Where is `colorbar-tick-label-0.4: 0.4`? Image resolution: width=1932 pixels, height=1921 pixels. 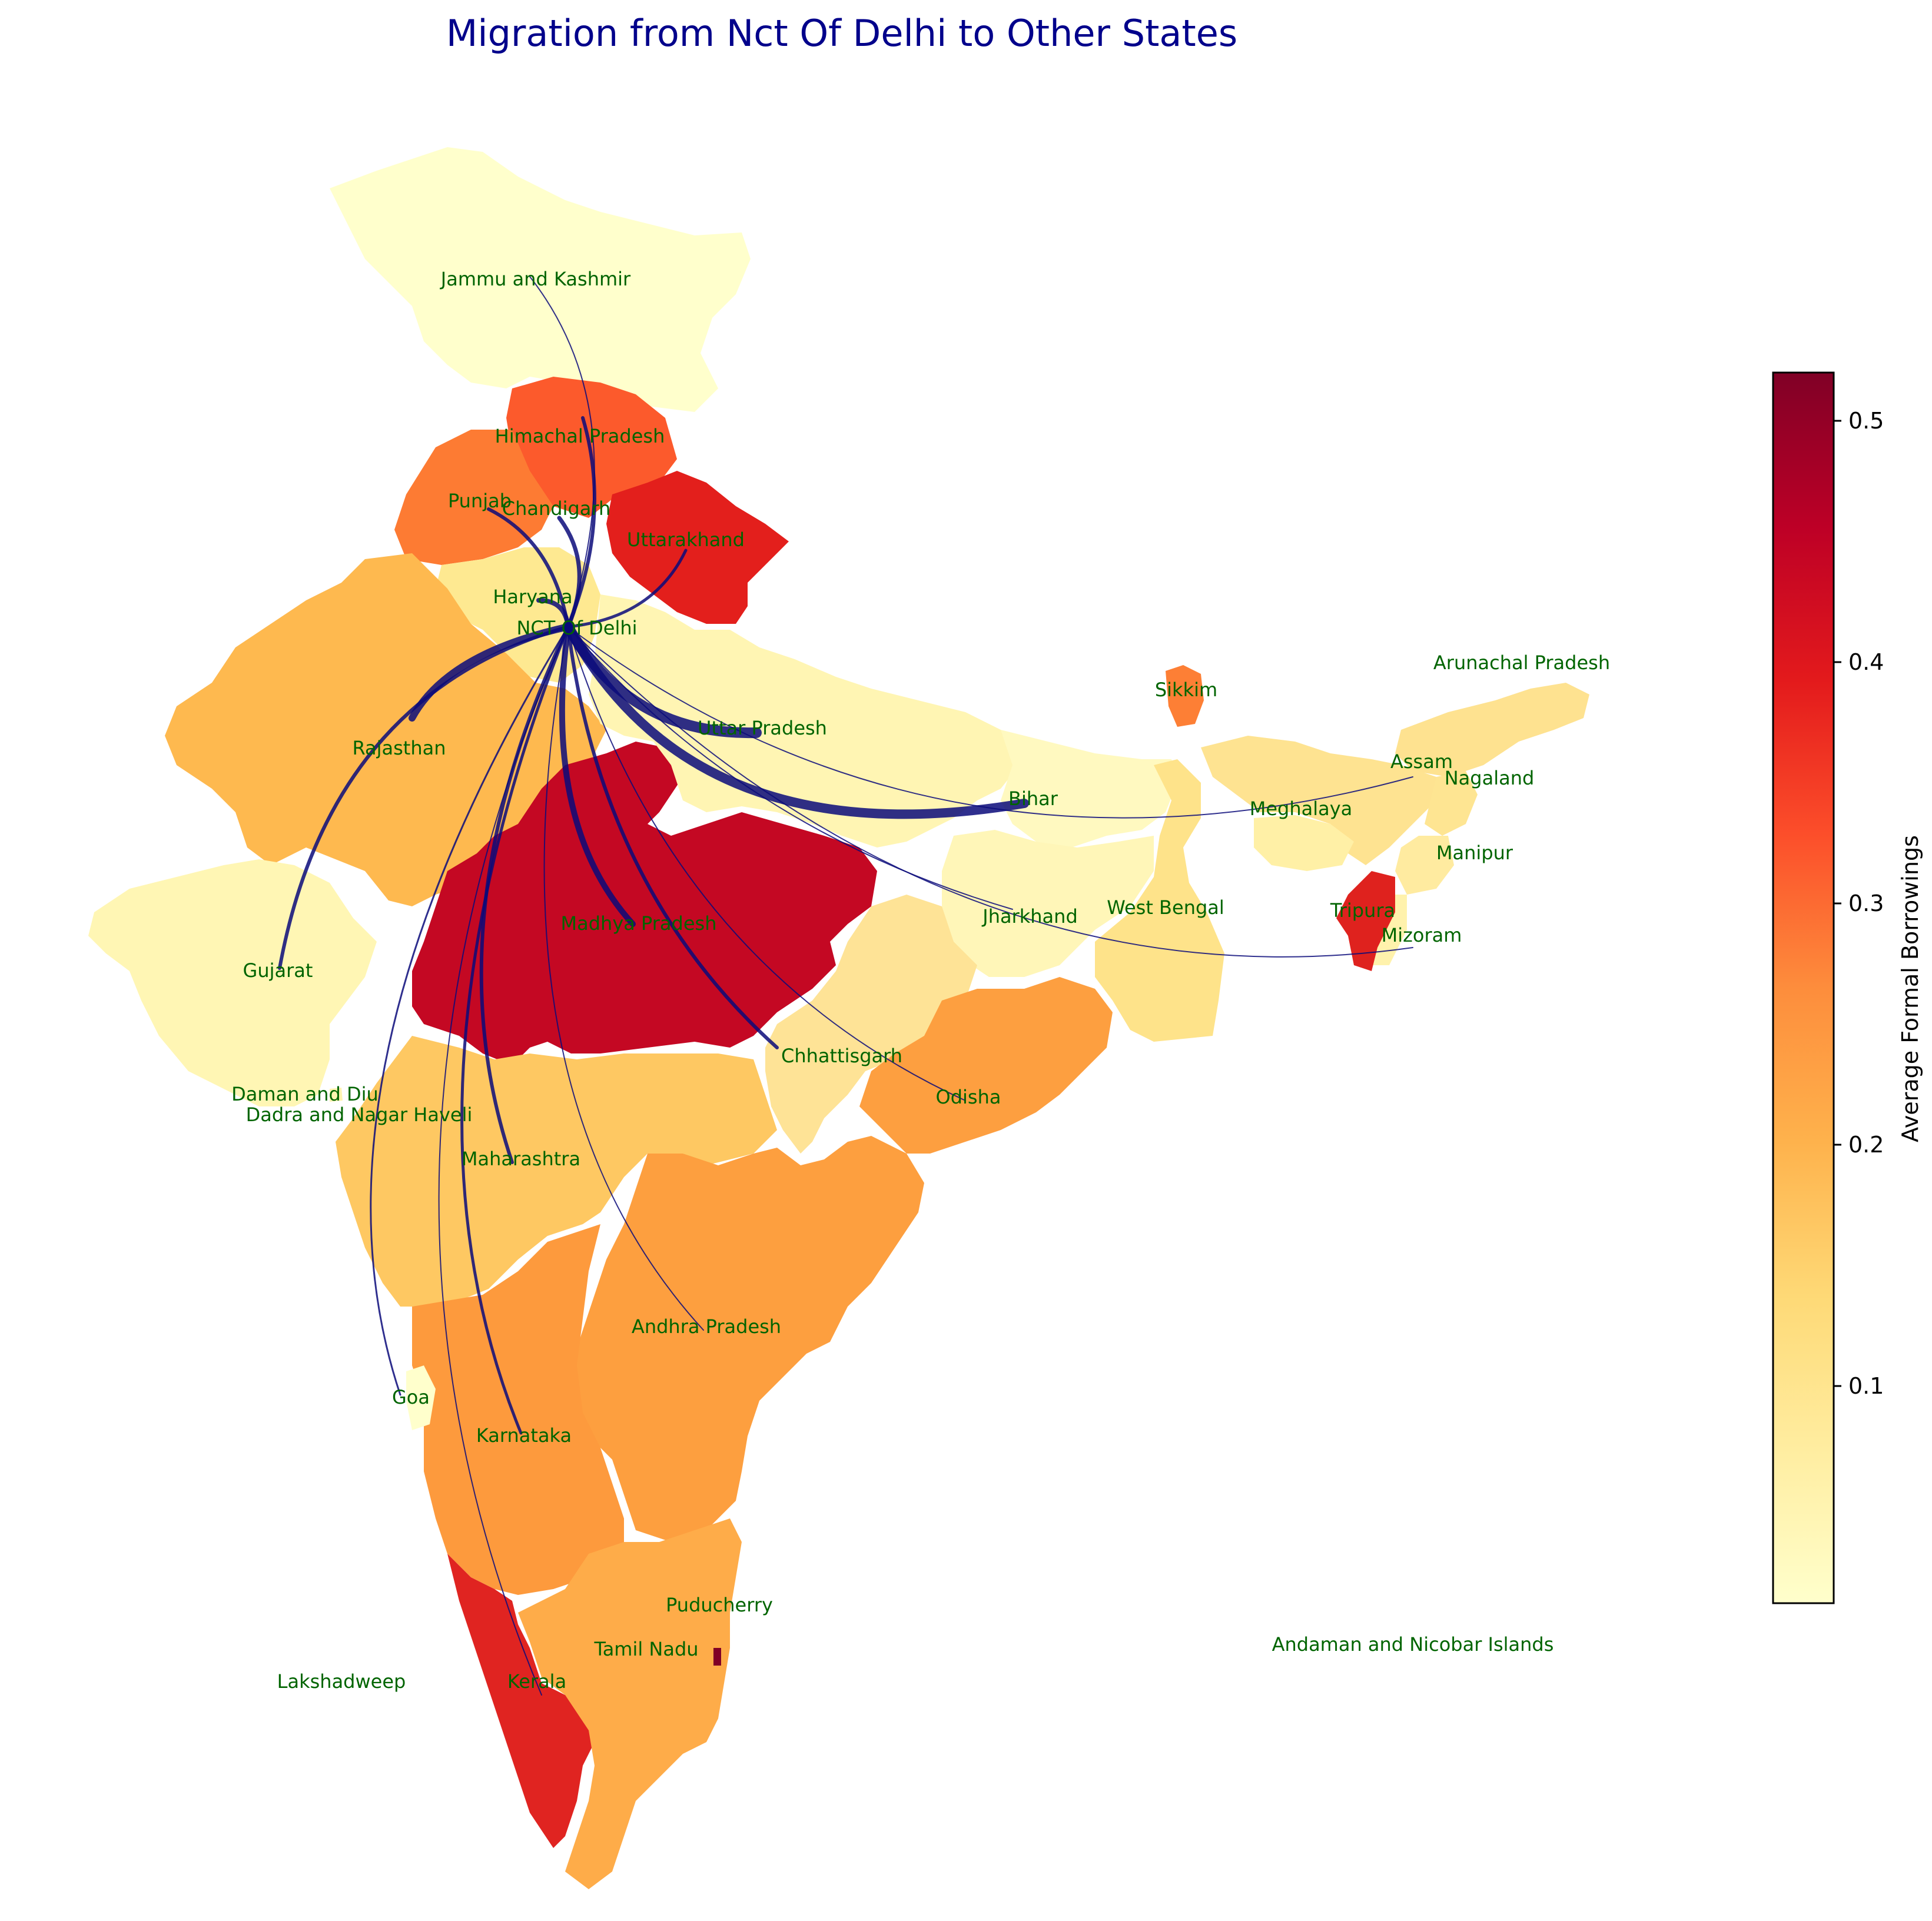
colorbar-tick-label-0.4: 0.4 is located at coordinates (1866, 662).